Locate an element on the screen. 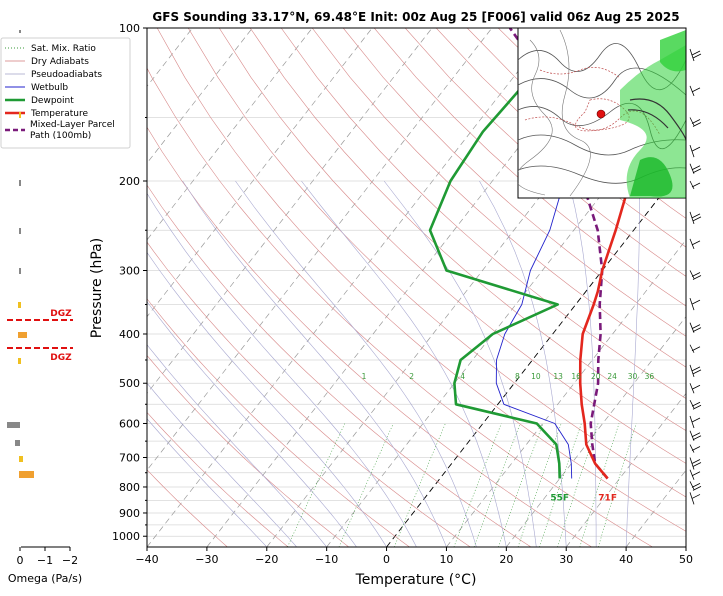 This screenshot has width=723, height=596. mixing-ratio-label: 13 is located at coordinates (558, 376).